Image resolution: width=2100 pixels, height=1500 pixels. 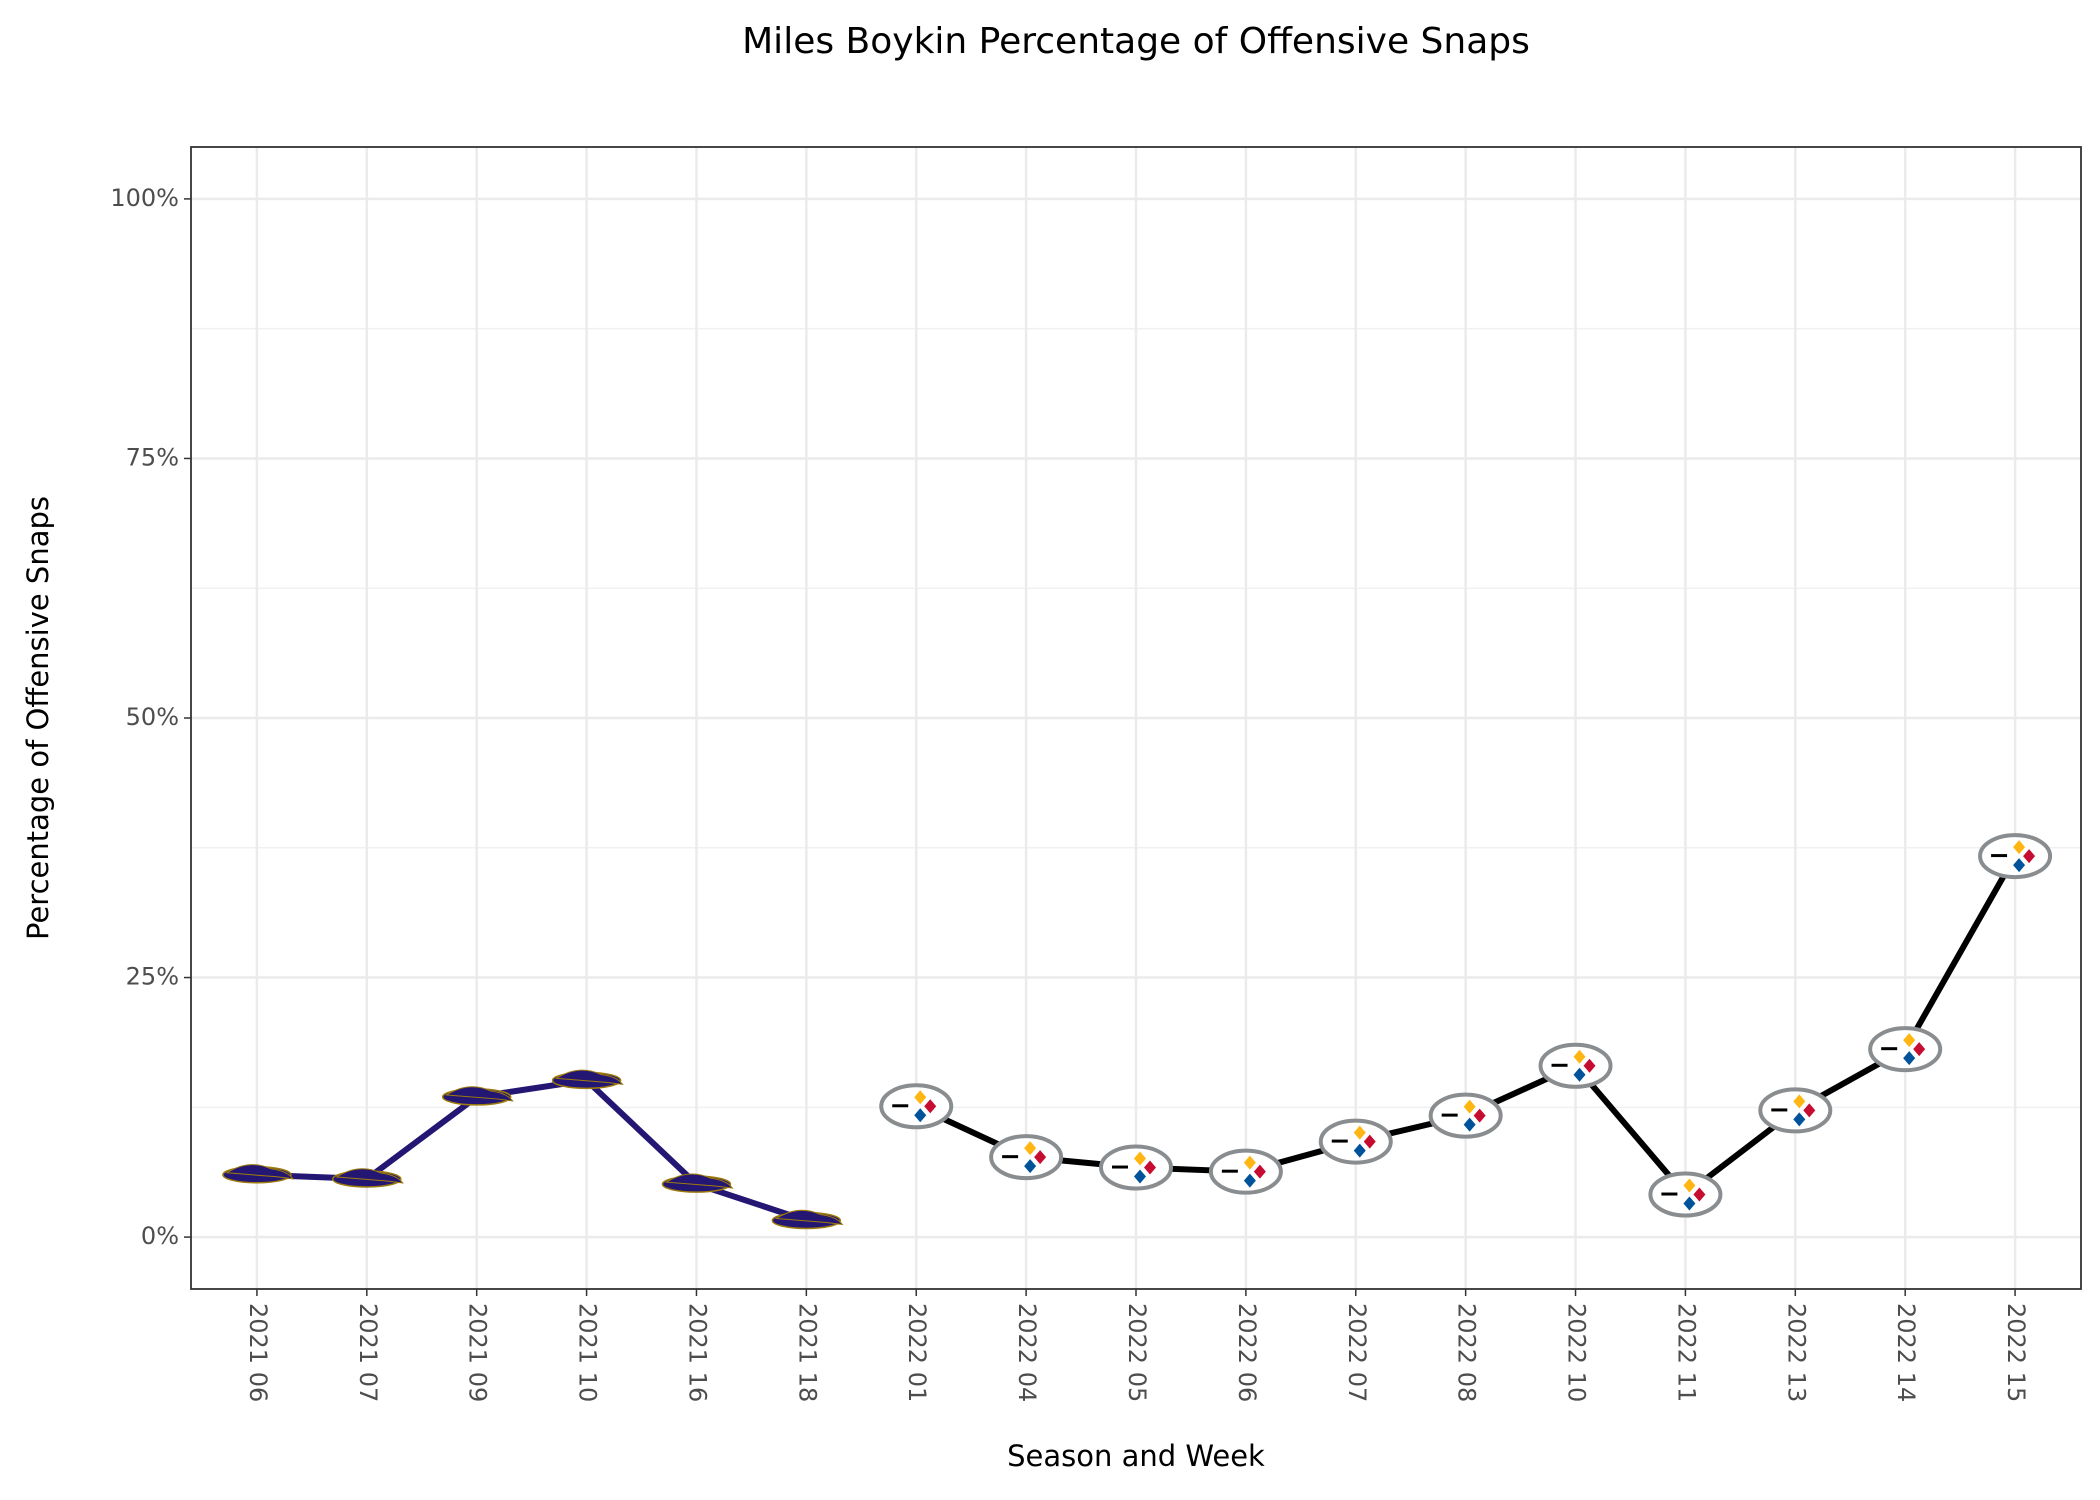 I want to click on x-tick-label: 2022 01, so click(x=917, y=1352).